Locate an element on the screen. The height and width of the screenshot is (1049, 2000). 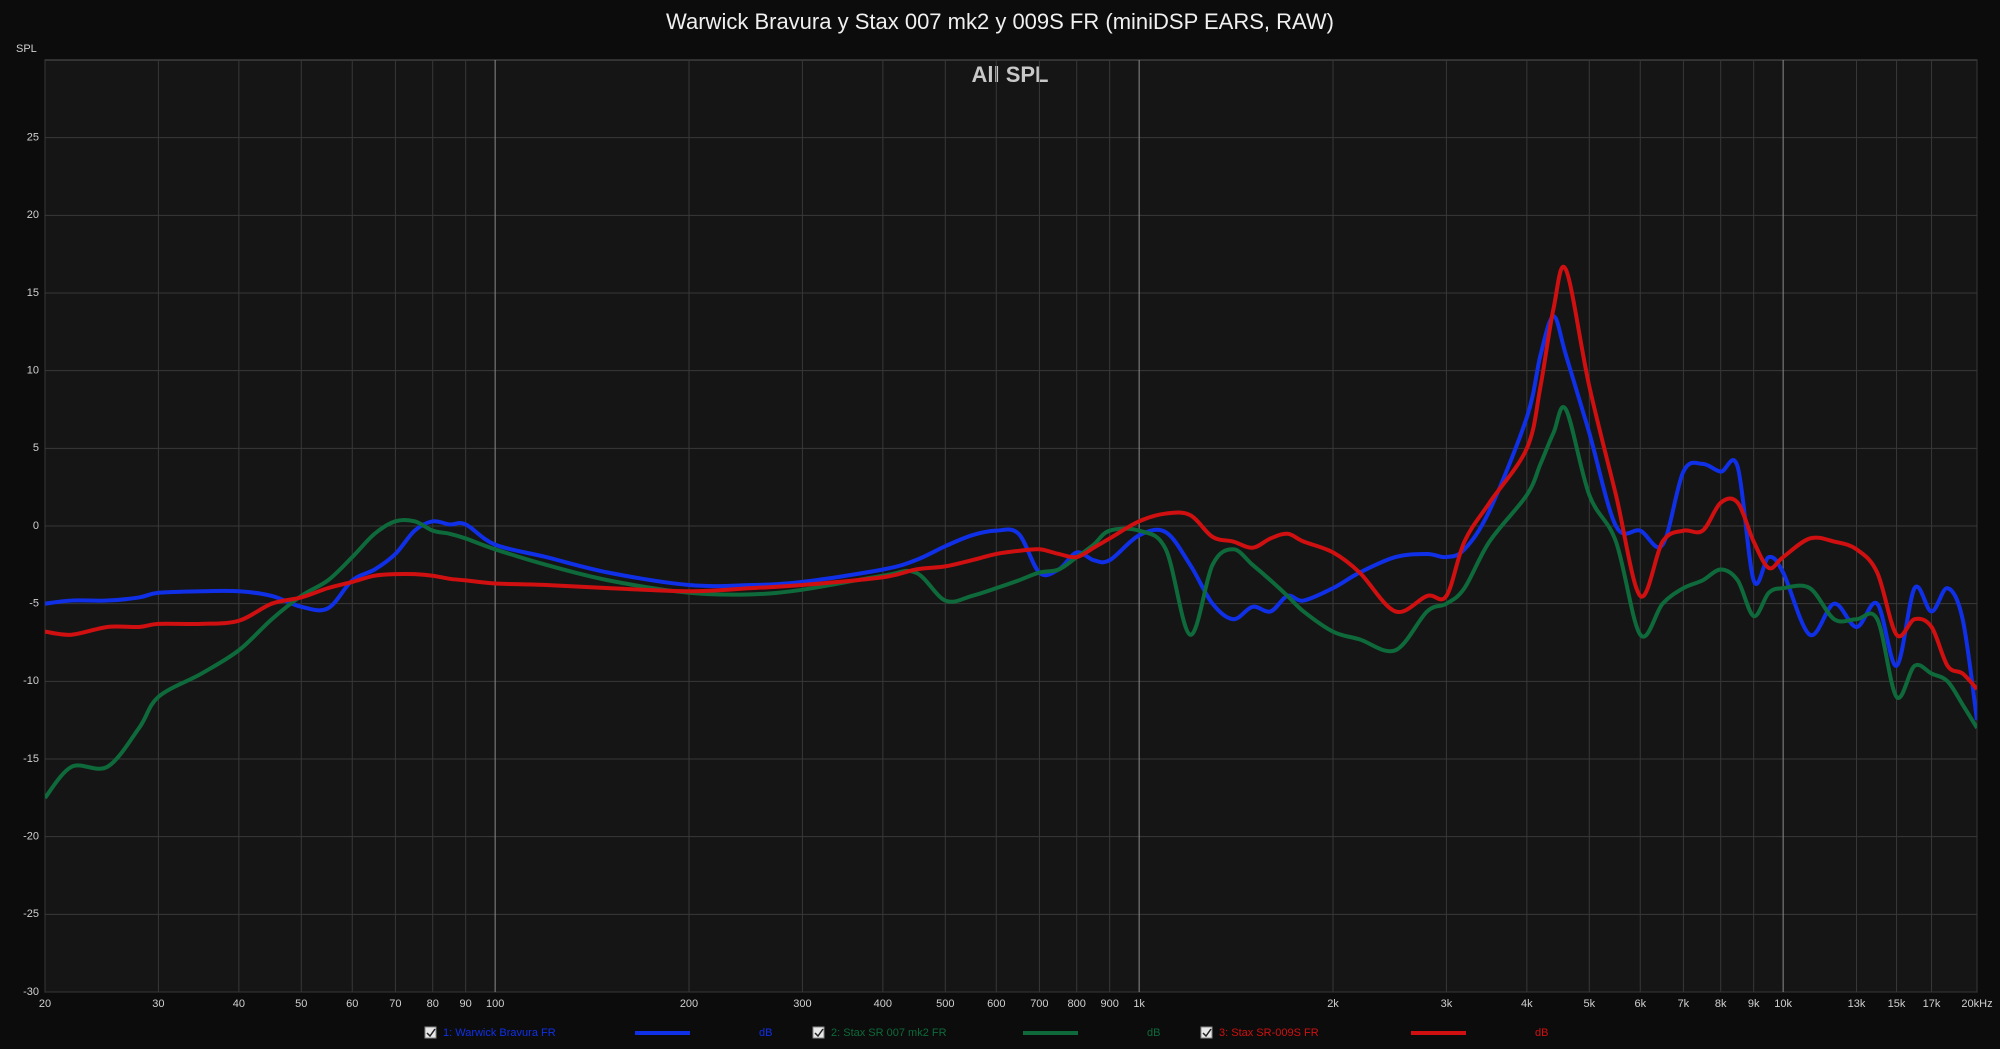
x-tick-label: 20kHz is located at coordinates (1976, 1004).